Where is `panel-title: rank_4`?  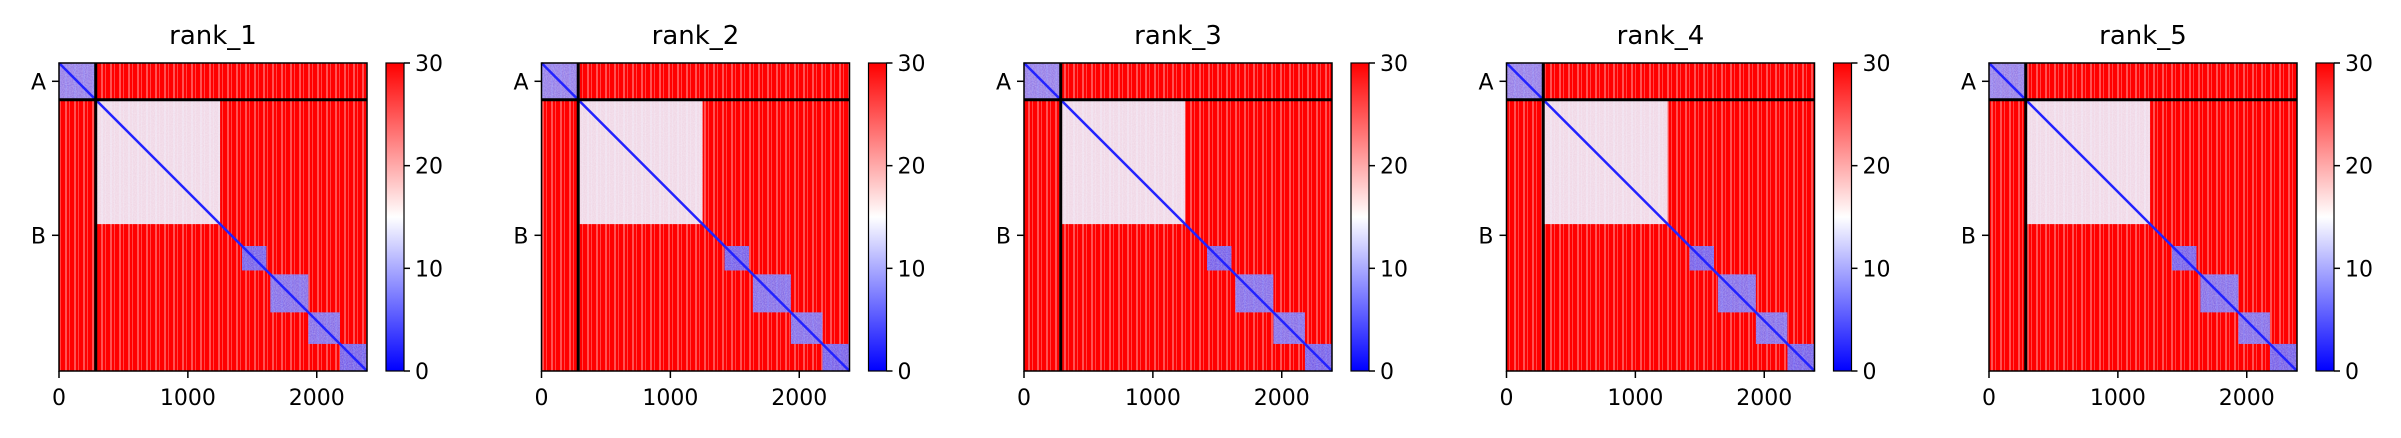
panel-title: rank_4 is located at coordinates (1661, 36).